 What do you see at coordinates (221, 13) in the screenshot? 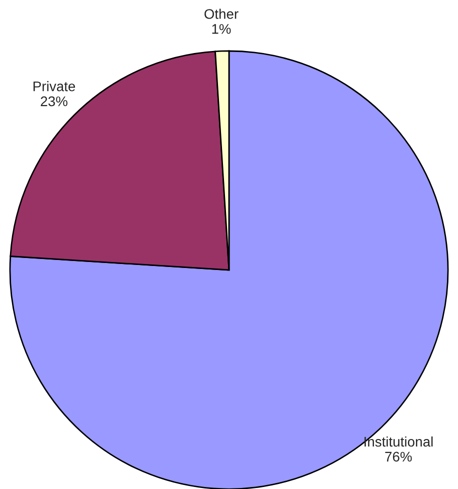
I see `slice-label: Other` at bounding box center [221, 13].